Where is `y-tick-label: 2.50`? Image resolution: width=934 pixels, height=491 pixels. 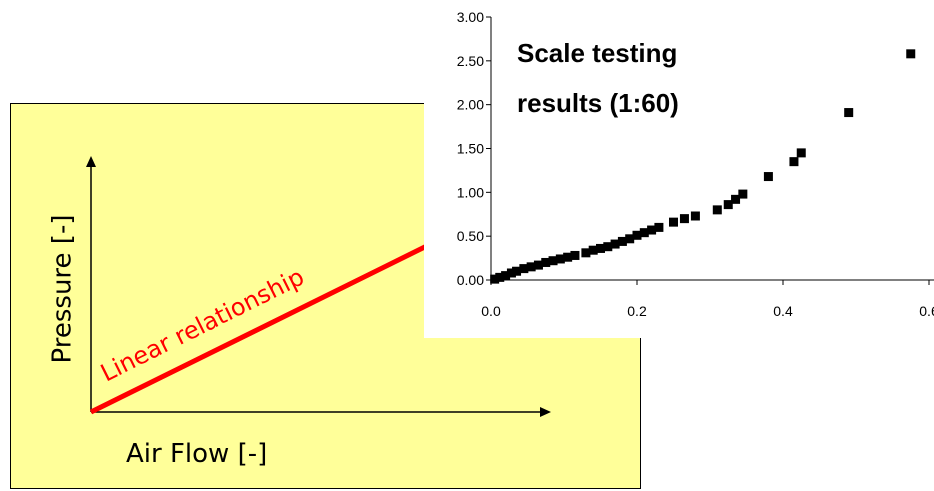
y-tick-label: 2.50 is located at coordinates (470, 61).